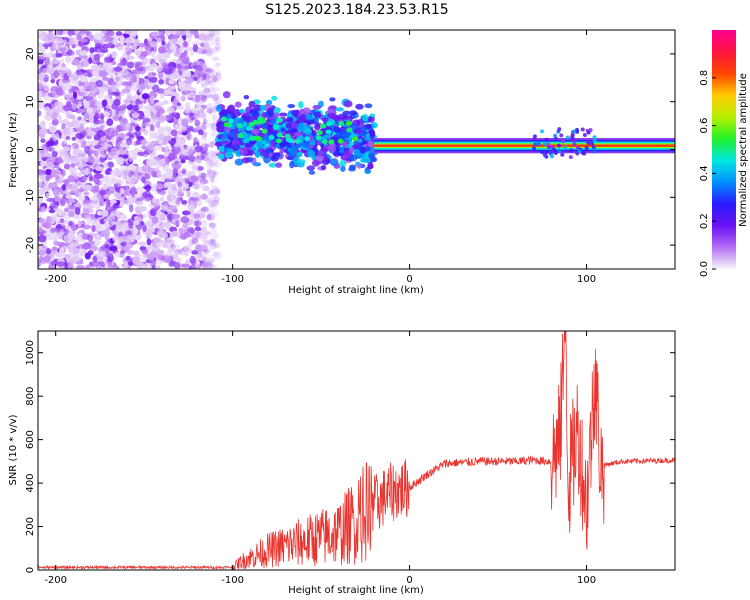 Image resolution: width=750 pixels, height=600 pixels. Describe the element at coordinates (704, 126) in the screenshot. I see `colorbar-tick-label: 0.6` at that location.